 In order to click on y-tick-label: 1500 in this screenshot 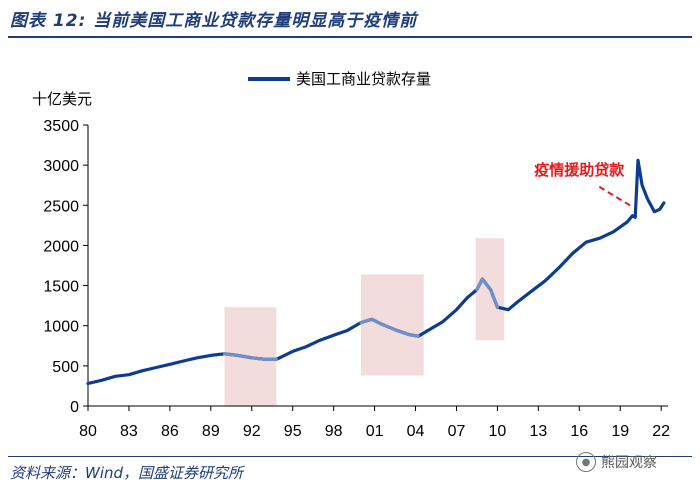, I will do `click(61, 287)`.